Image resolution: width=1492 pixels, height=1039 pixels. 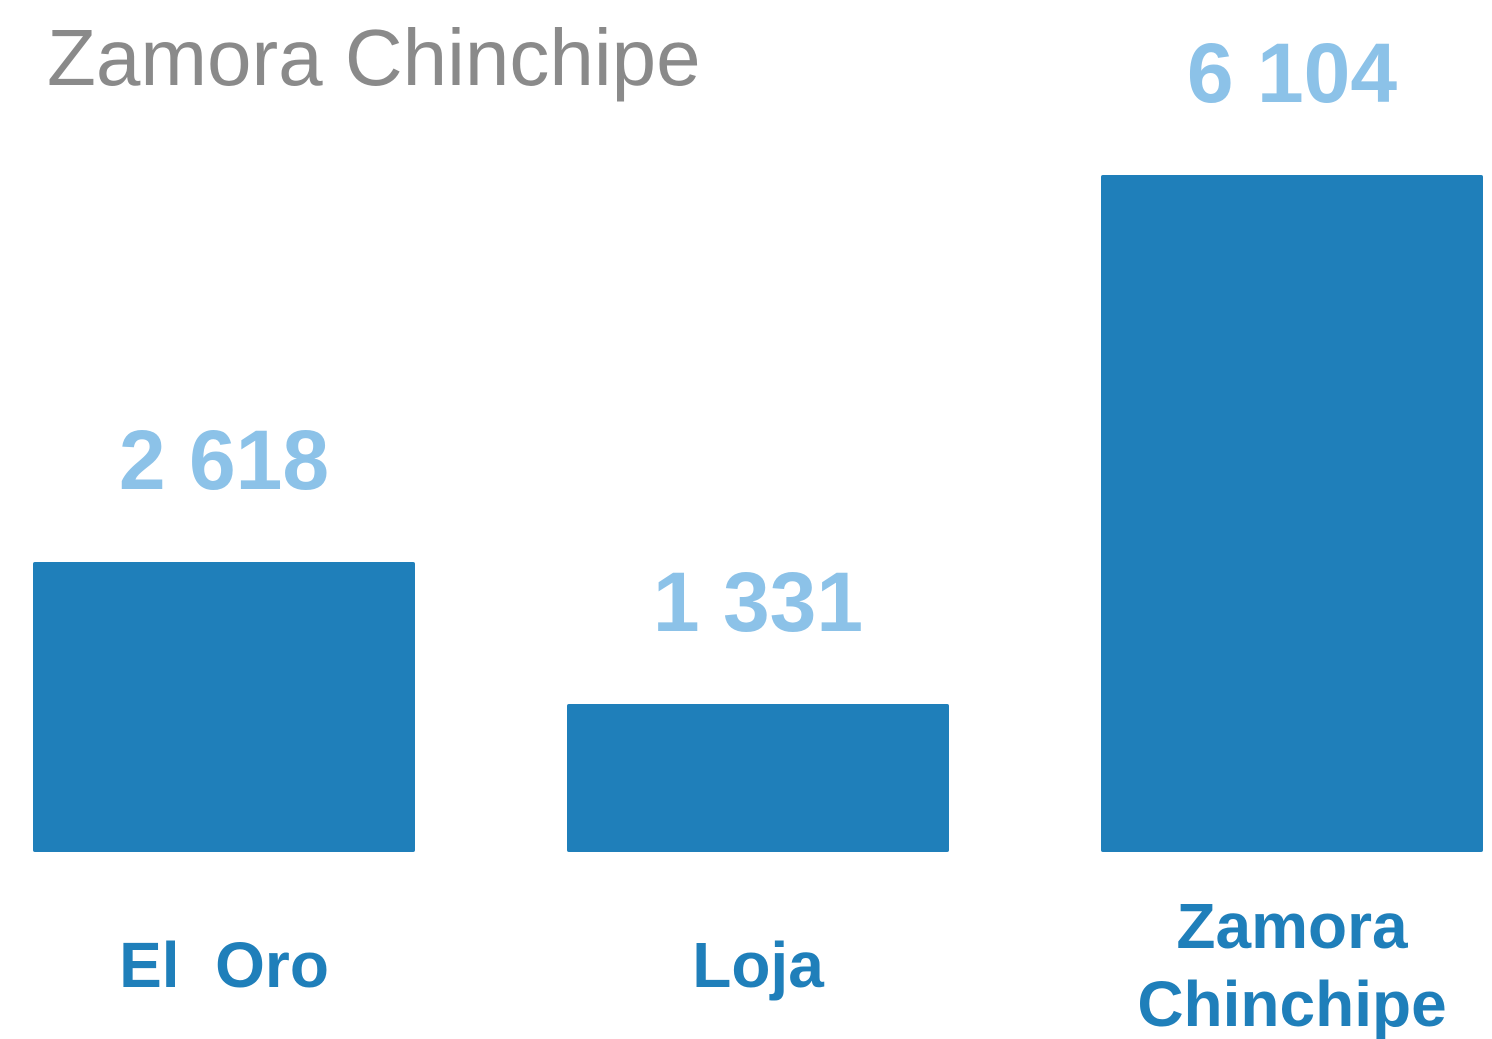 I want to click on chart-title: Zamora Chinchipe, so click(x=374, y=57).